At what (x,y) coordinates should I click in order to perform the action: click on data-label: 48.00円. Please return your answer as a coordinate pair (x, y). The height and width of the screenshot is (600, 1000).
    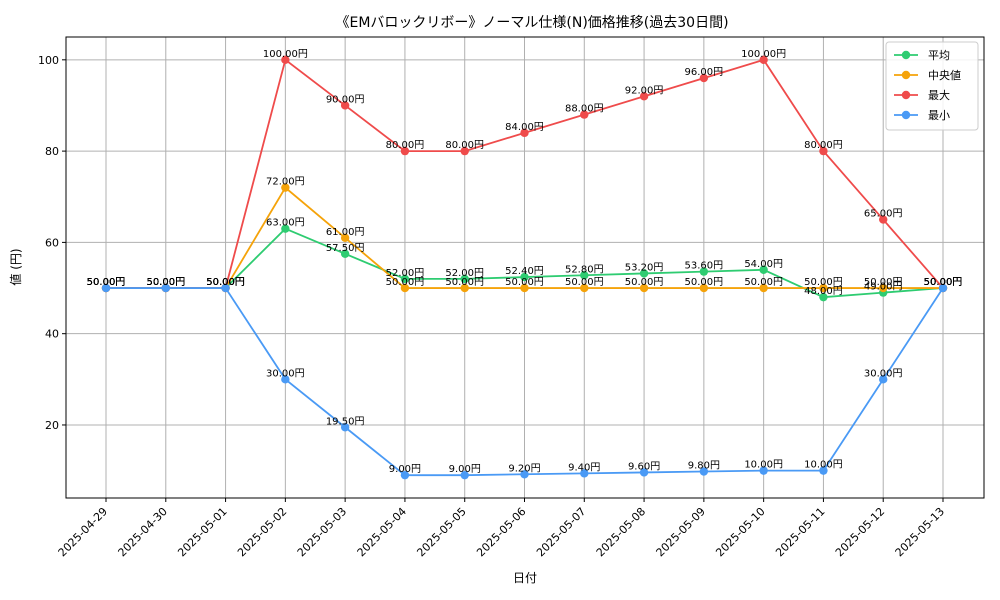
    Looking at the image, I should click on (823, 291).